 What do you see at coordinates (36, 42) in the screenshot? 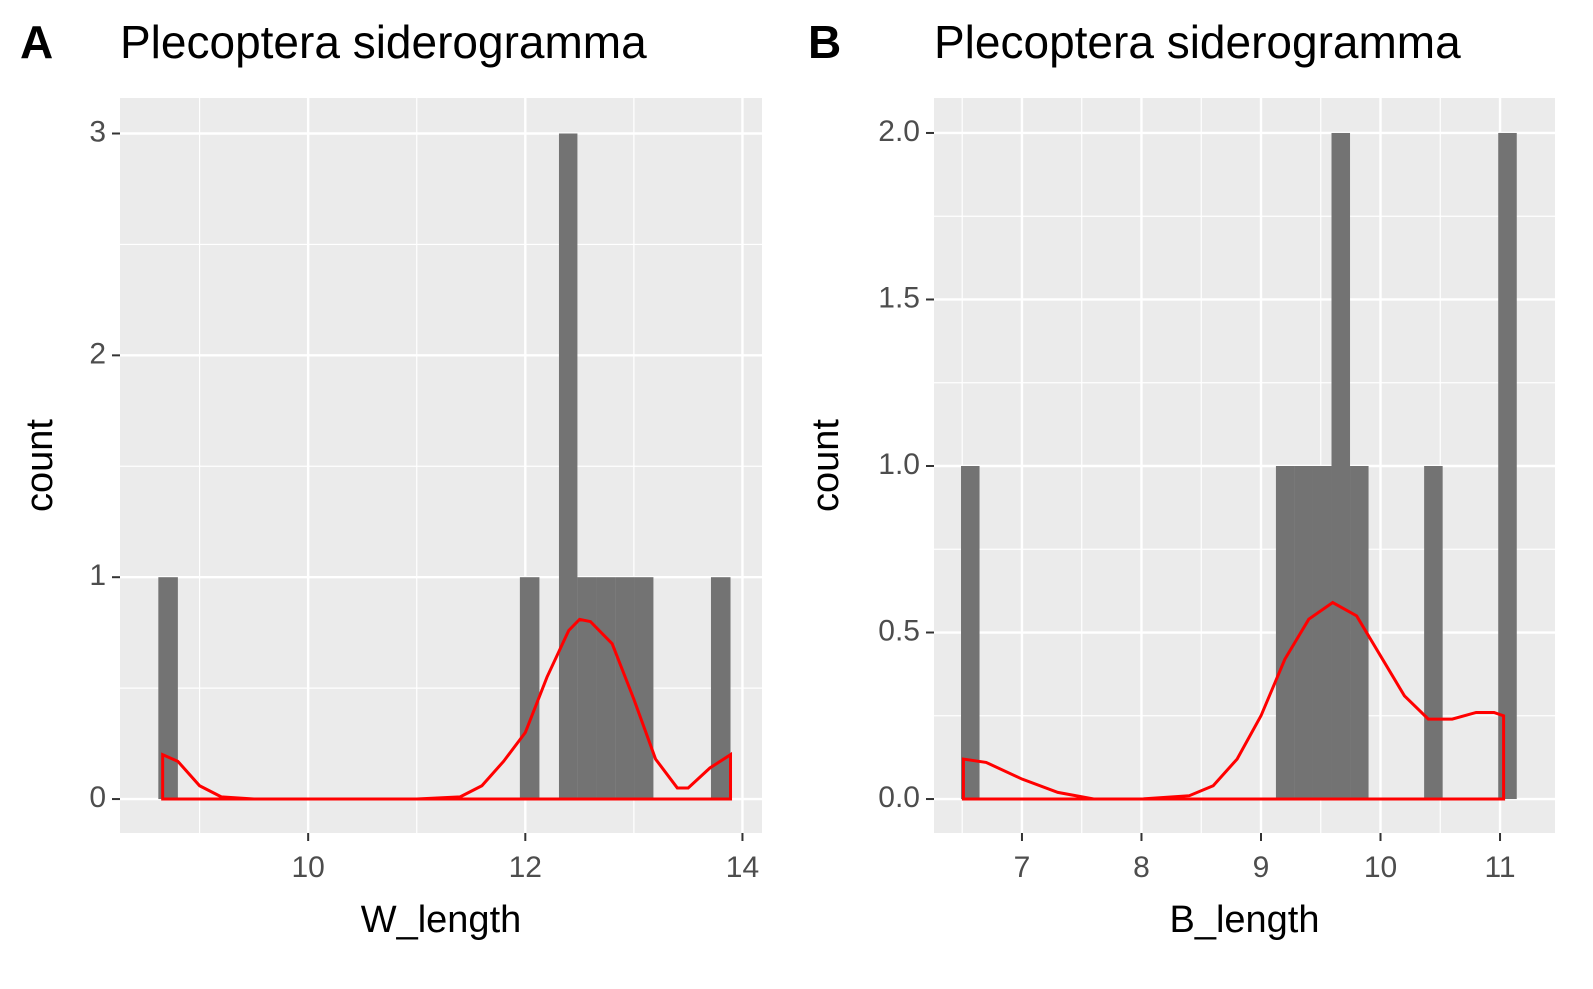
I see `panel-tag: A` at bounding box center [36, 42].